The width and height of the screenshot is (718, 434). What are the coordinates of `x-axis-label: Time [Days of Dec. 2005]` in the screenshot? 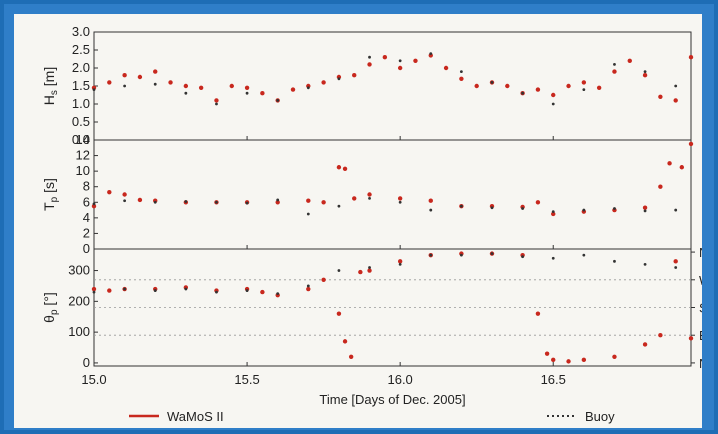 It's located at (392, 399).